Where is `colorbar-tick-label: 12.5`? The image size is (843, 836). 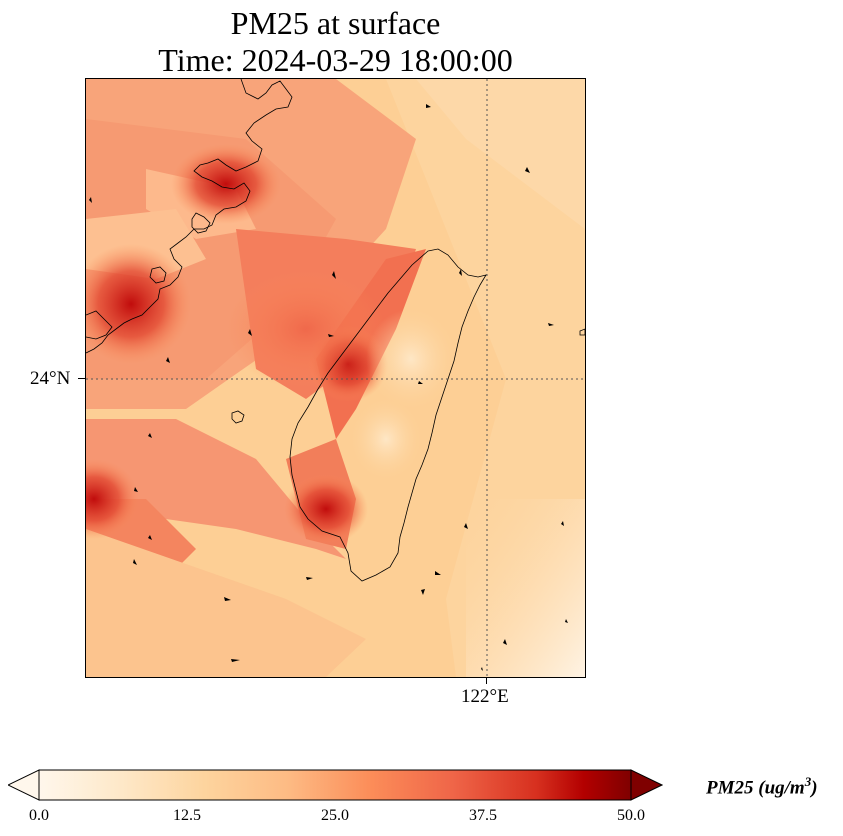
colorbar-tick-label: 12.5 is located at coordinates (187, 815).